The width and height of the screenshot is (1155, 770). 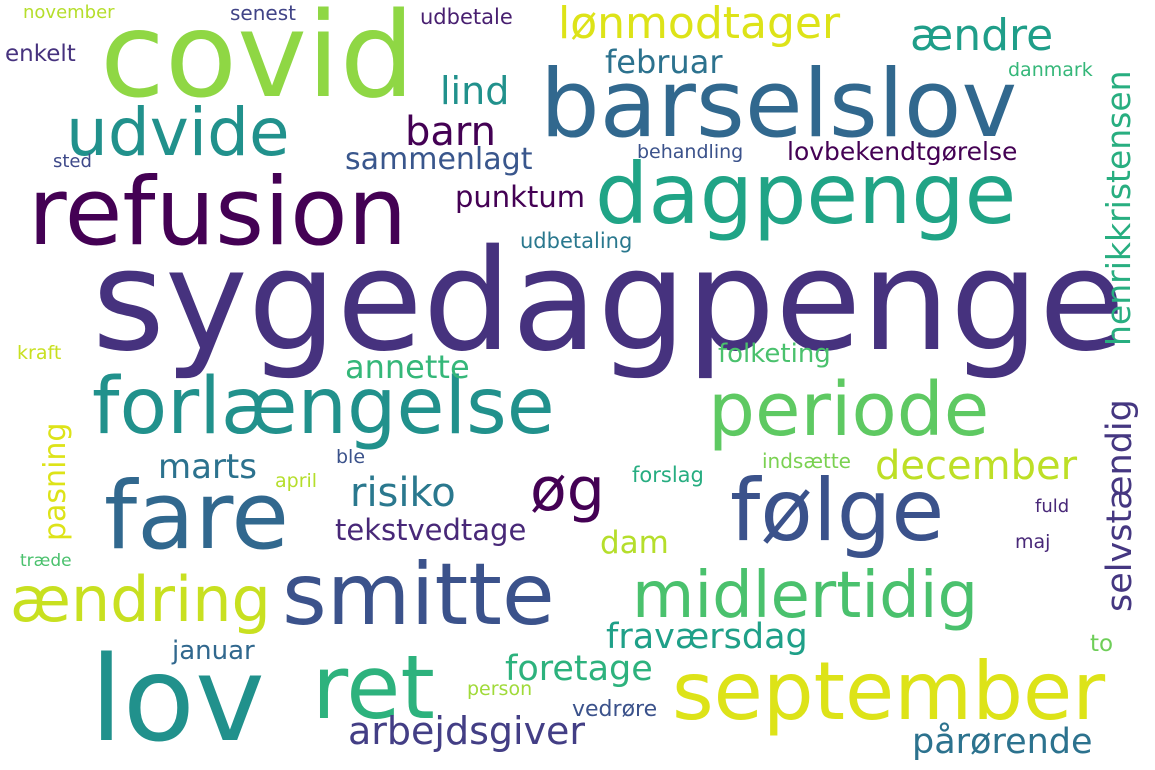 I want to click on word-smitte: smitte, so click(x=418, y=595).